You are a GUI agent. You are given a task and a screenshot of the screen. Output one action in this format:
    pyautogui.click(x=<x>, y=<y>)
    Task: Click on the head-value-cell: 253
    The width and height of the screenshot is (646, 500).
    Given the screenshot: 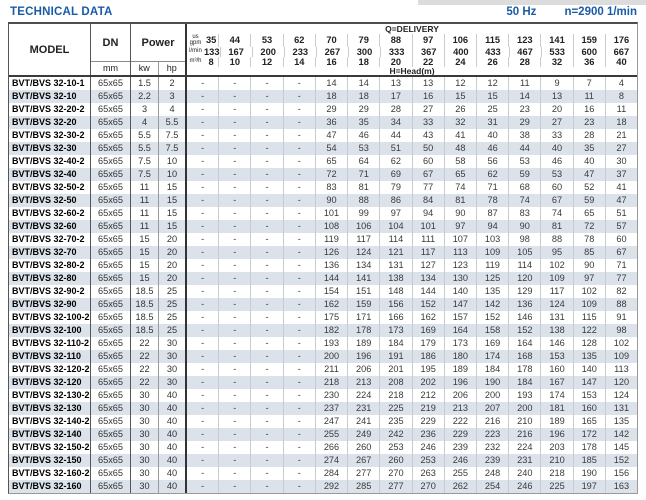 What is the action you would take?
    pyautogui.click(x=429, y=460)
    